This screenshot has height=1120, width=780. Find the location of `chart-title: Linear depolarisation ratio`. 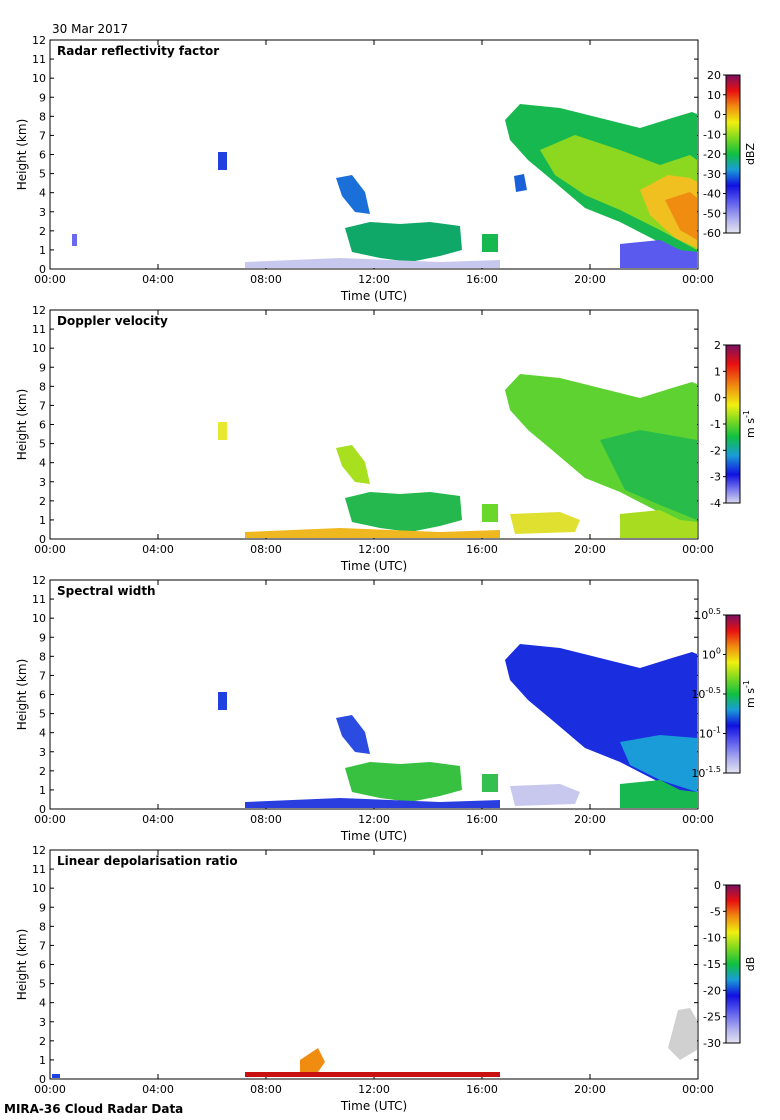

chart-title: Linear depolarisation ratio is located at coordinates (147, 861).